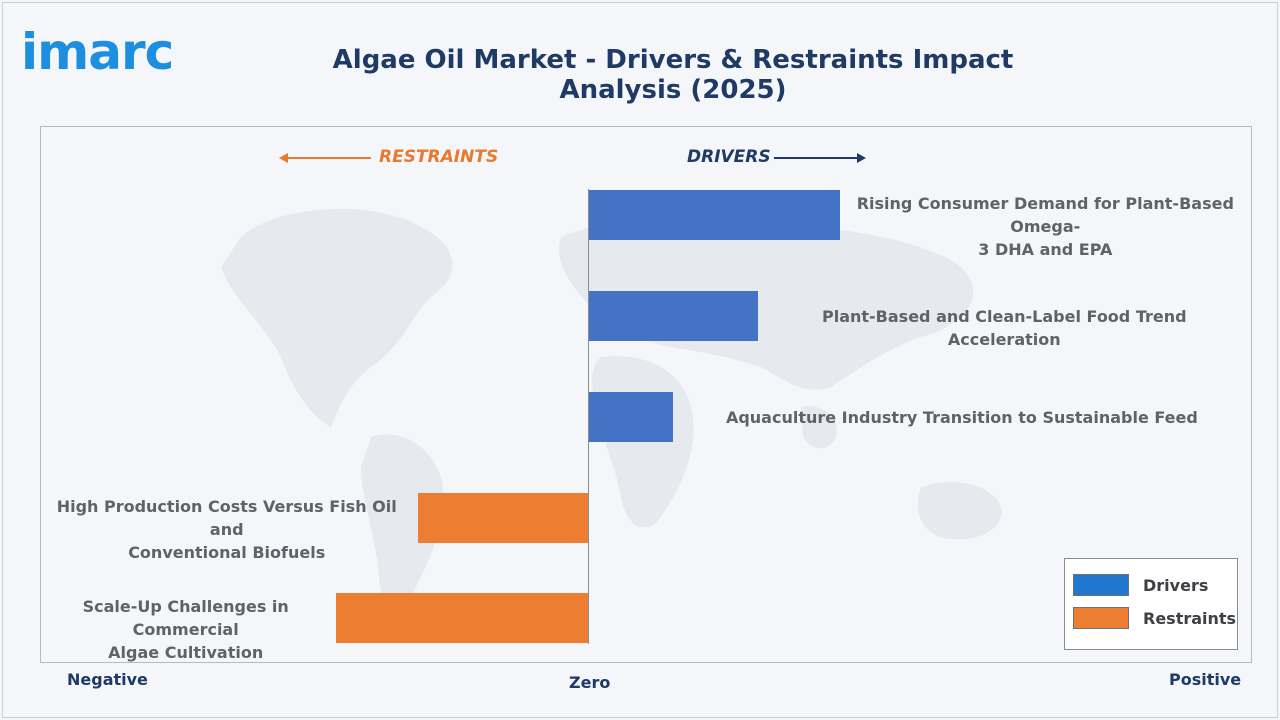 This screenshot has height=720, width=1280. What do you see at coordinates (1140, 585) in the screenshot?
I see `legend-item-drivers: Drivers` at bounding box center [1140, 585].